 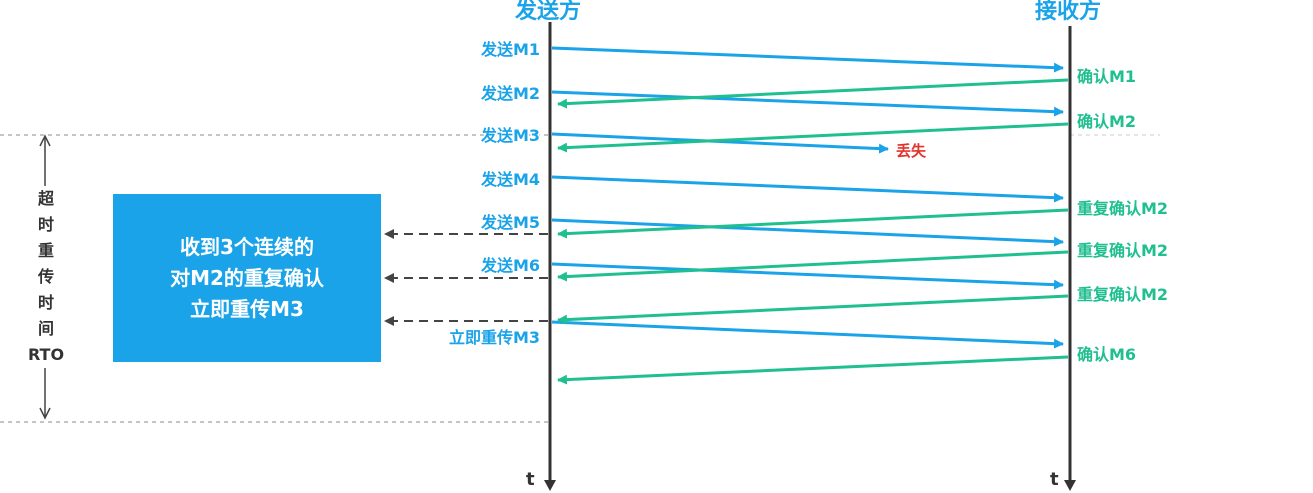 I want to click on rto-char: 超, so click(x=45, y=198).